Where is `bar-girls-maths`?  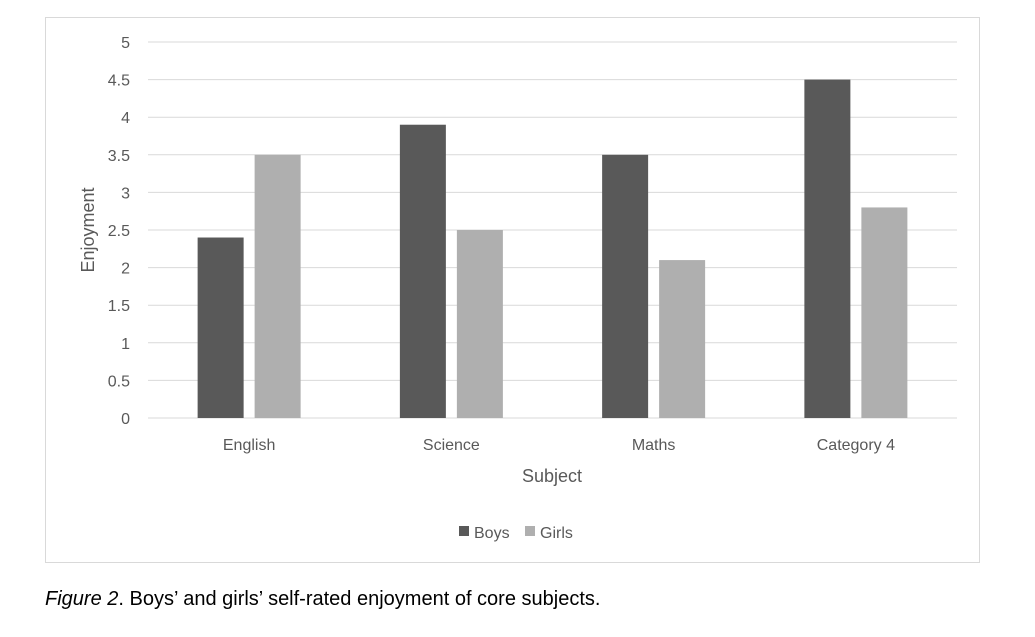 bar-girls-maths is located at coordinates (682, 339).